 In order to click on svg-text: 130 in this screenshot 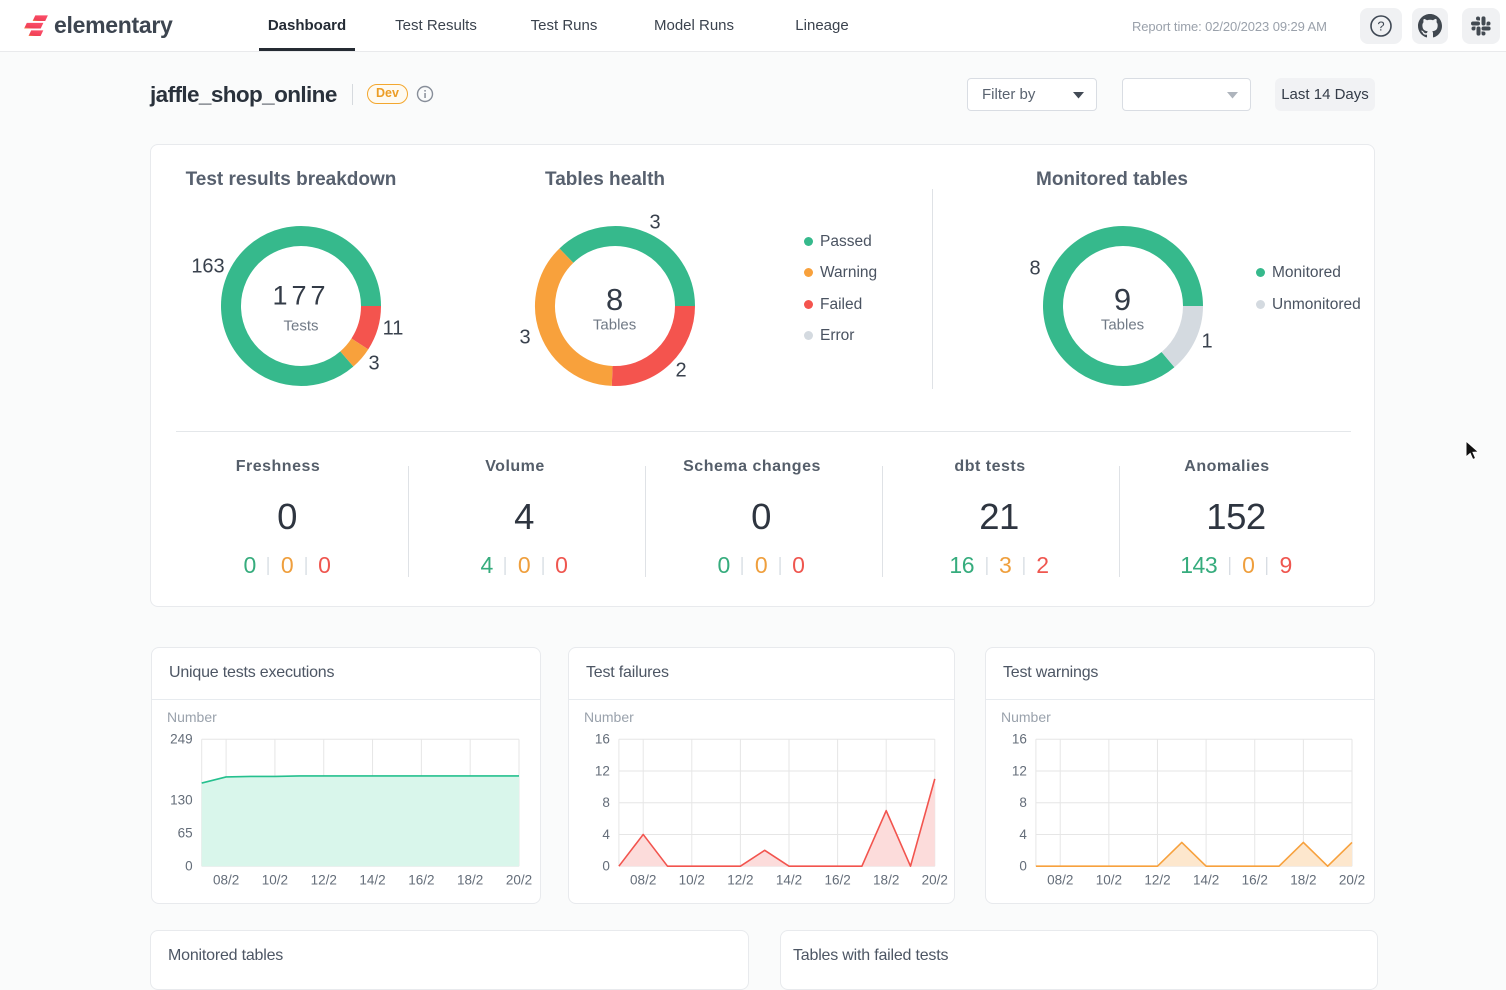, I will do `click(181, 799)`.